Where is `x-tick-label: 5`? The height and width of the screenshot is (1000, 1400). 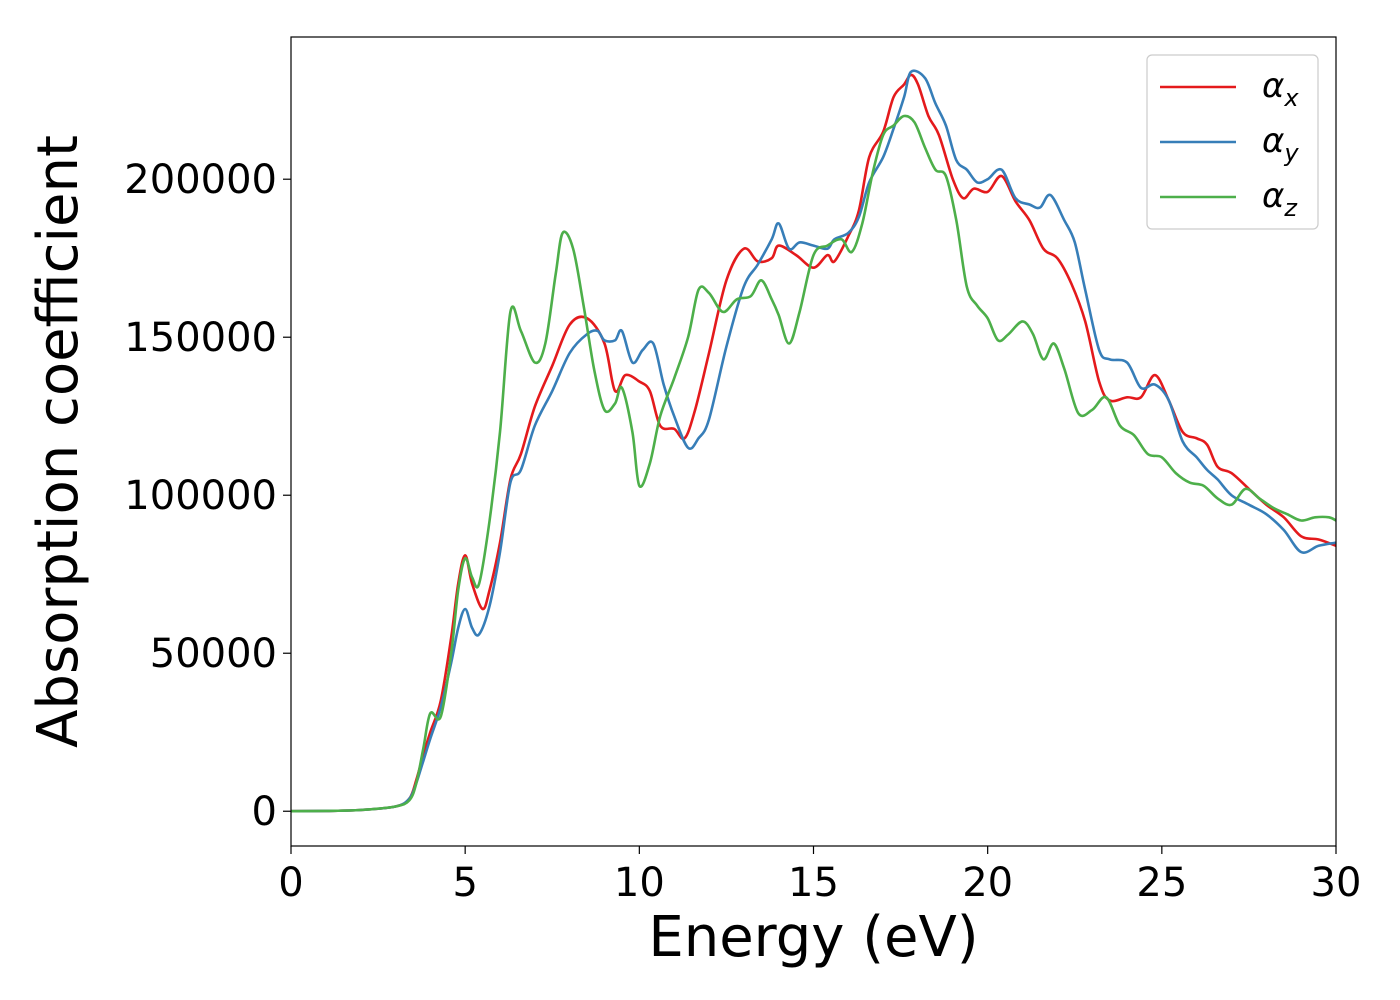 x-tick-label: 5 is located at coordinates (464, 883).